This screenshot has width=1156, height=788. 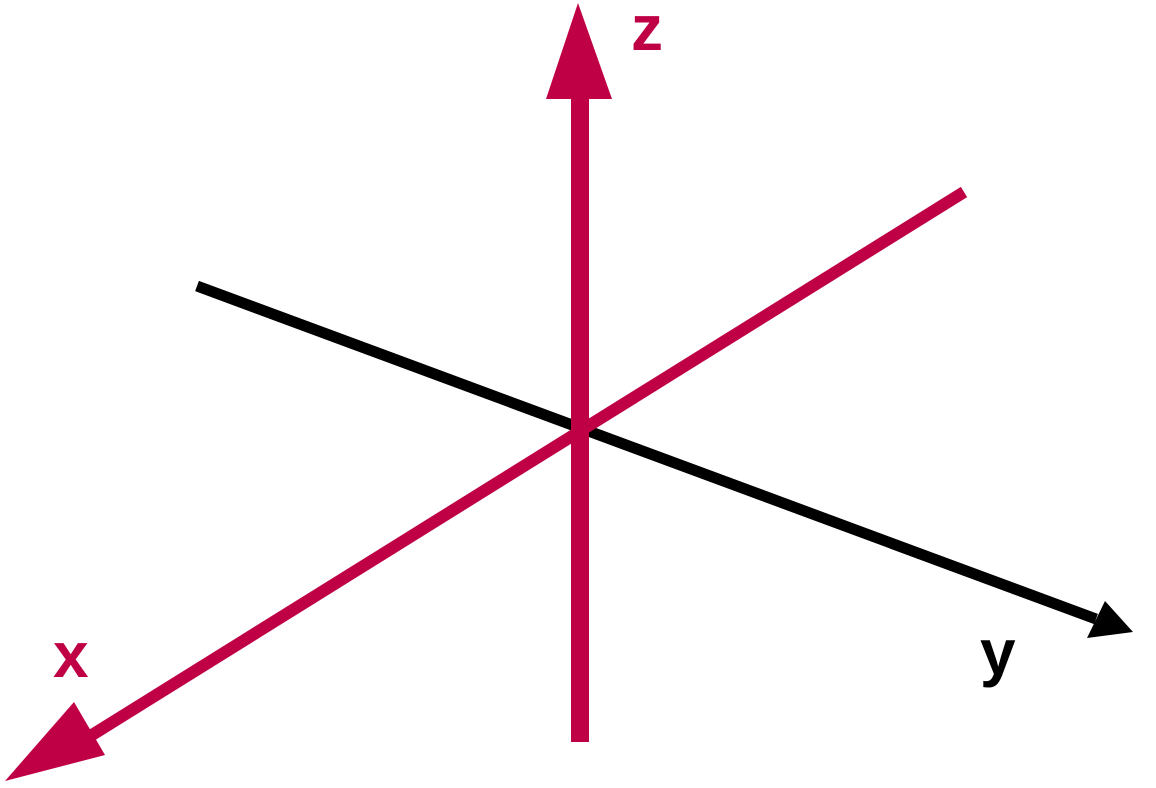 I want to click on x-axis-arrowhead, so click(x=55, y=741).